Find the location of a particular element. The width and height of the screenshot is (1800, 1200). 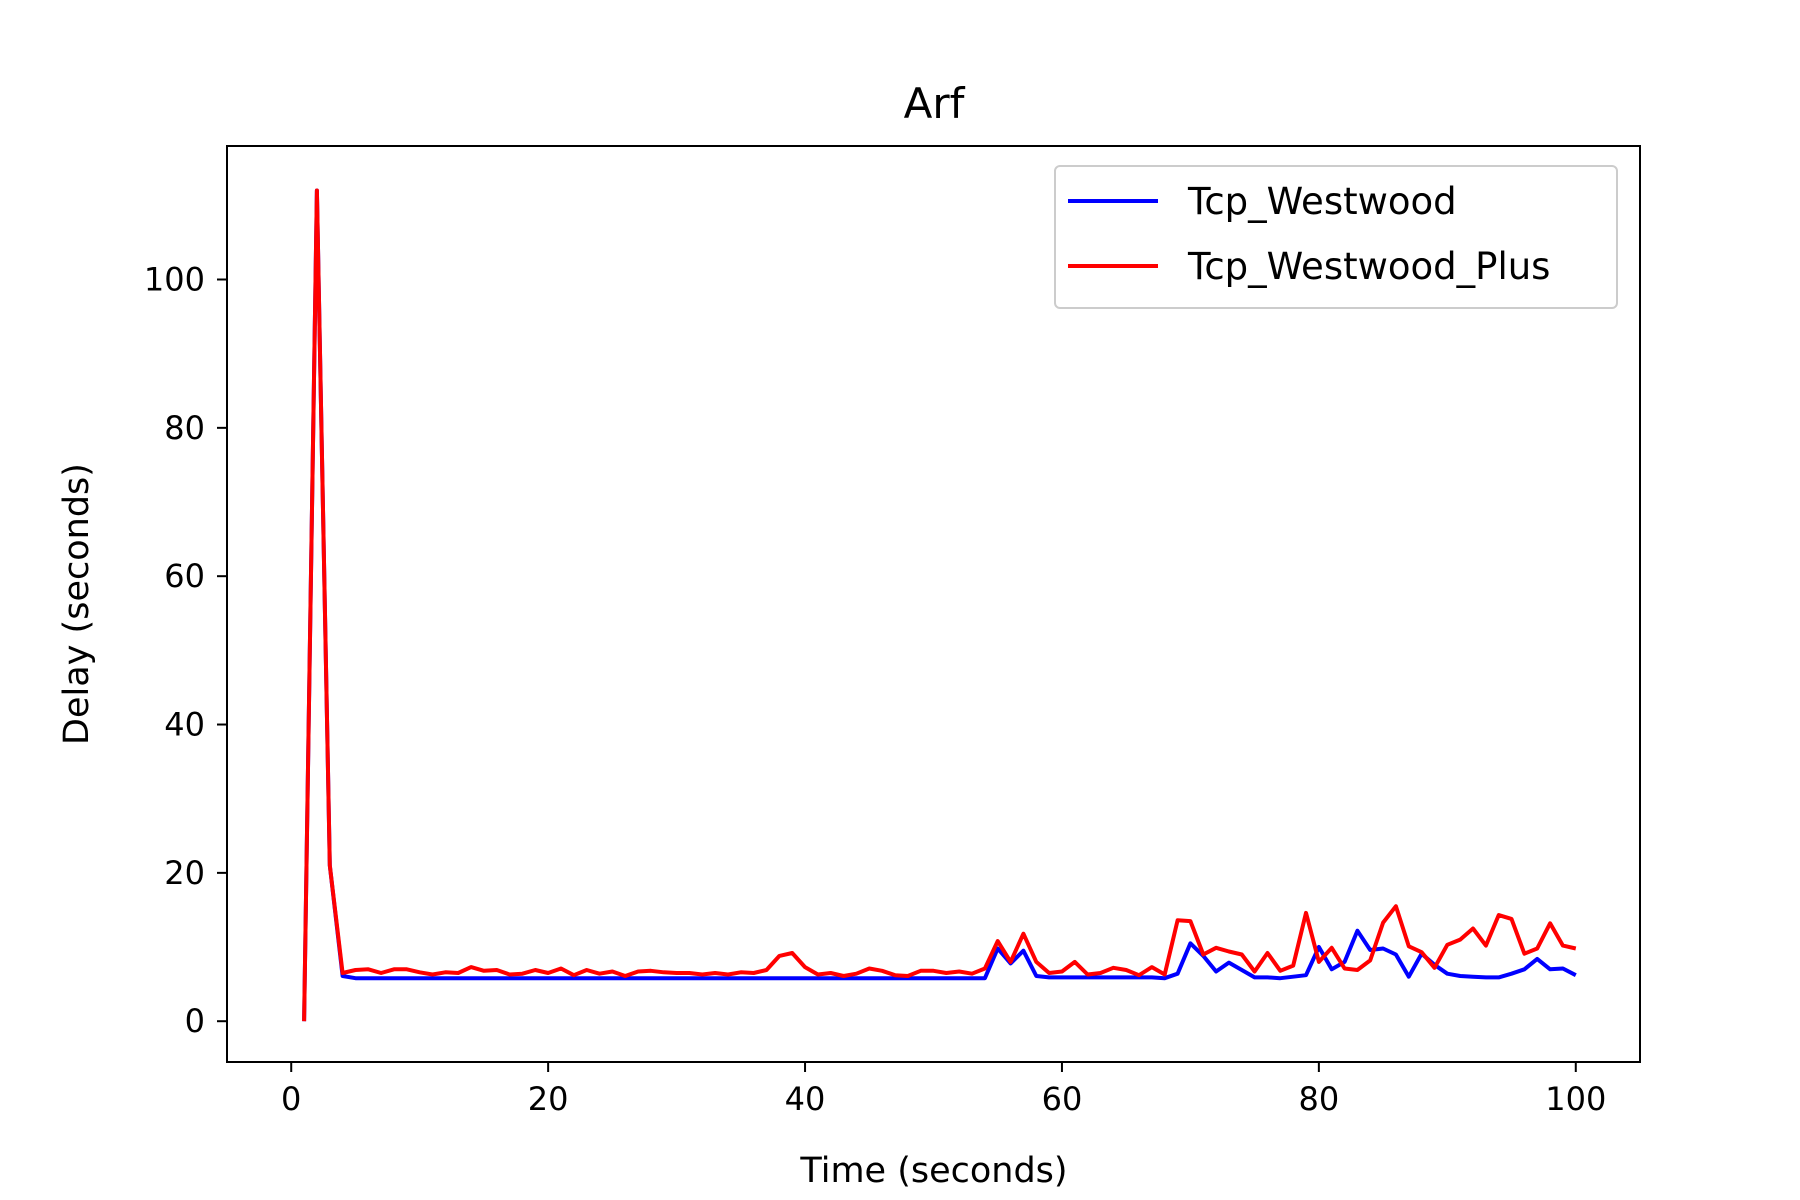

x-tick-label: 20 is located at coordinates (548, 1099).